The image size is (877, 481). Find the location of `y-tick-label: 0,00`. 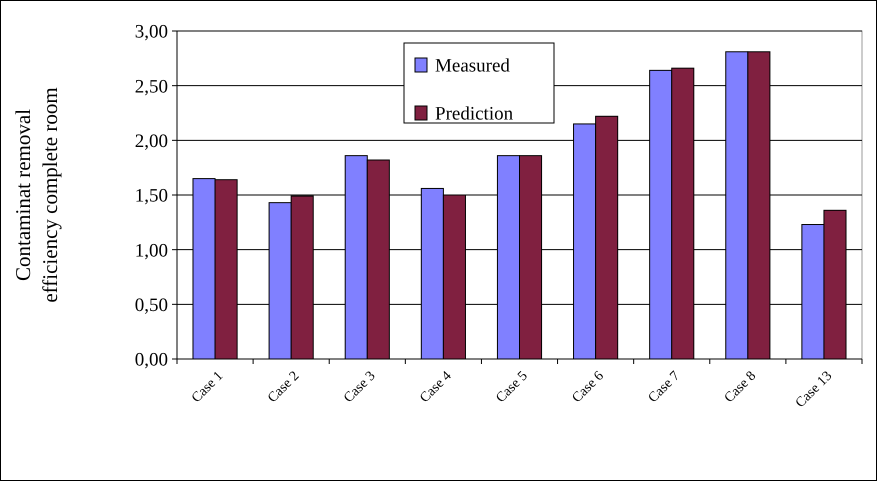

y-tick-label: 0,00 is located at coordinates (151, 360).